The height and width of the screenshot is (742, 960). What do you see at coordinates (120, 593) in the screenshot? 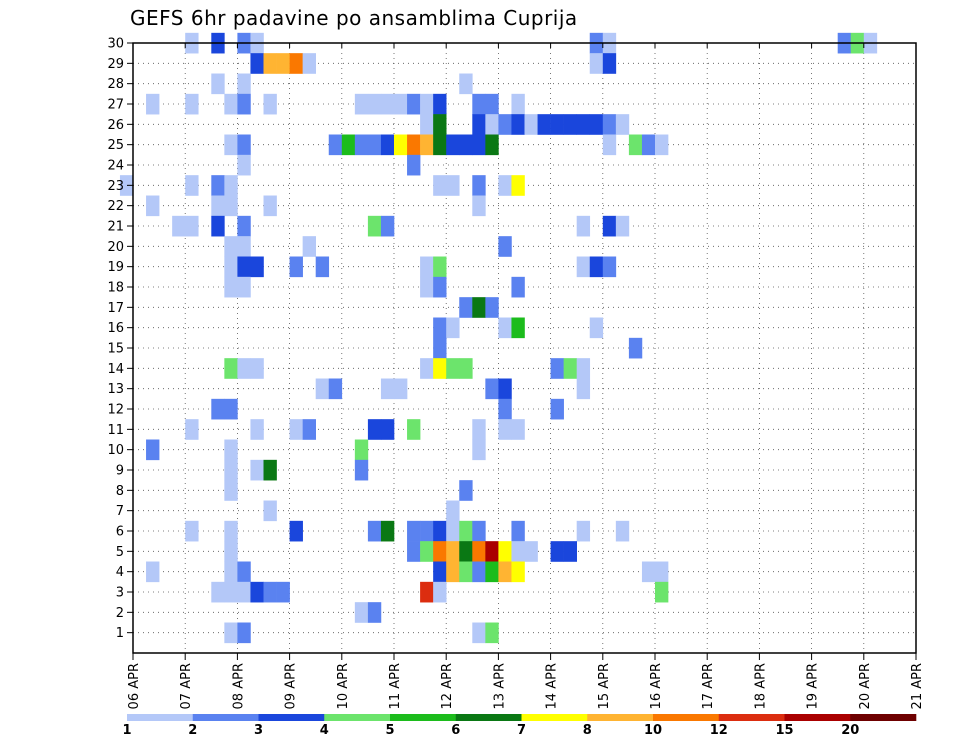
I see `y-tick-label: 3` at bounding box center [120, 593].